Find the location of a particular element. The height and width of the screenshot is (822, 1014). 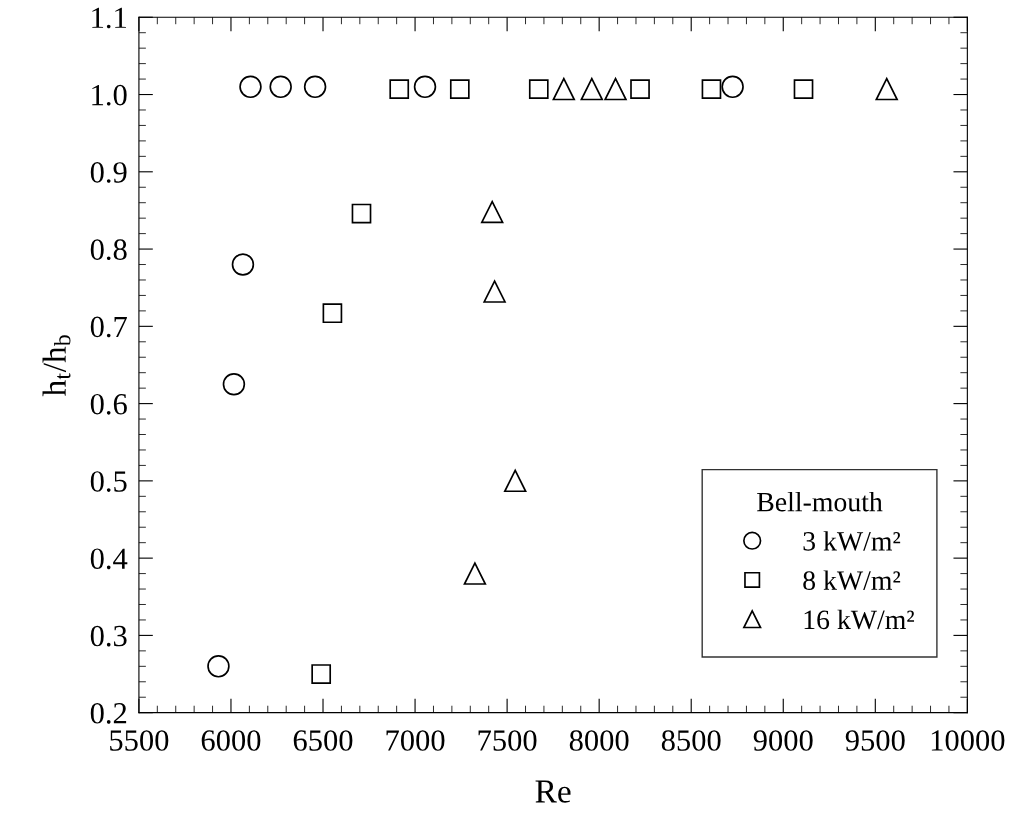

legend-title: Bell-mouth is located at coordinates (820, 501).